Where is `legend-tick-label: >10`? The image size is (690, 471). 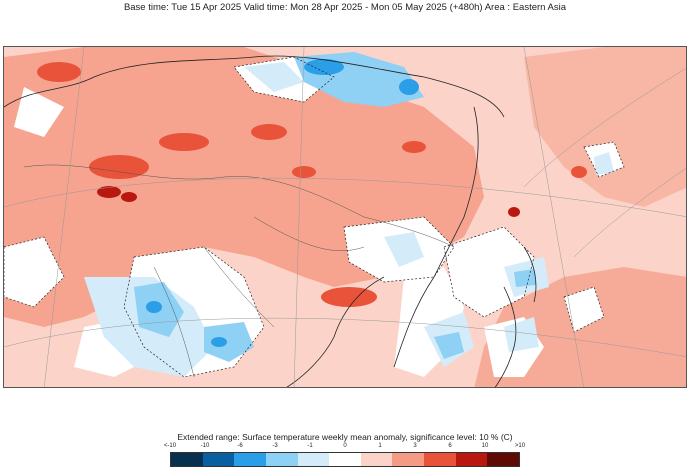
legend-tick-label: >10 is located at coordinates (520, 446).